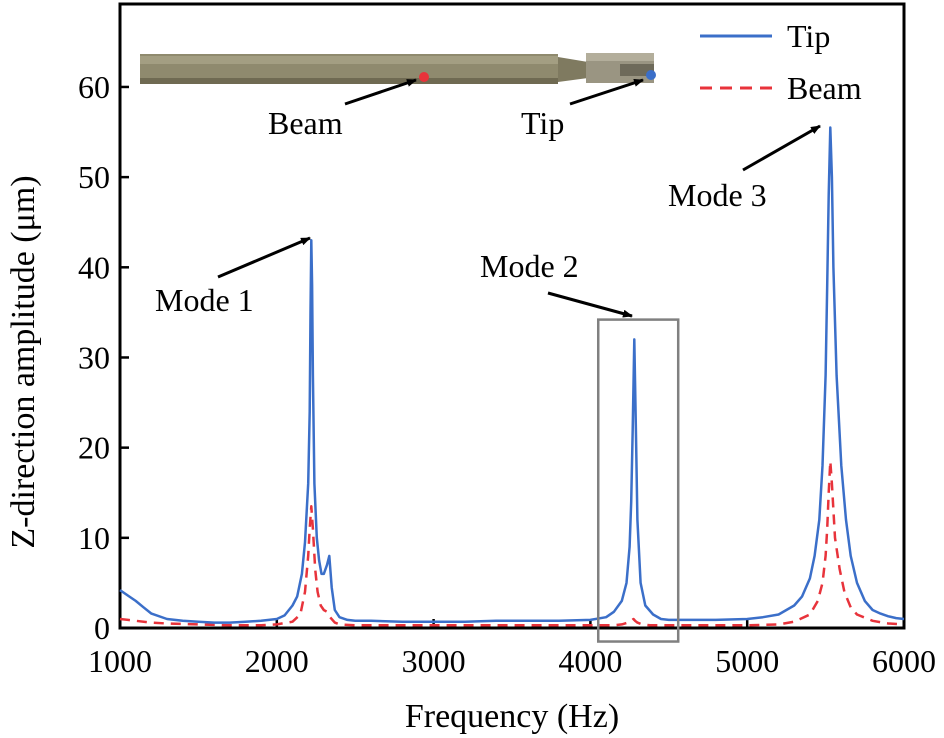 The image size is (944, 738). I want to click on x-tick-label: 4000, so click(590, 661).